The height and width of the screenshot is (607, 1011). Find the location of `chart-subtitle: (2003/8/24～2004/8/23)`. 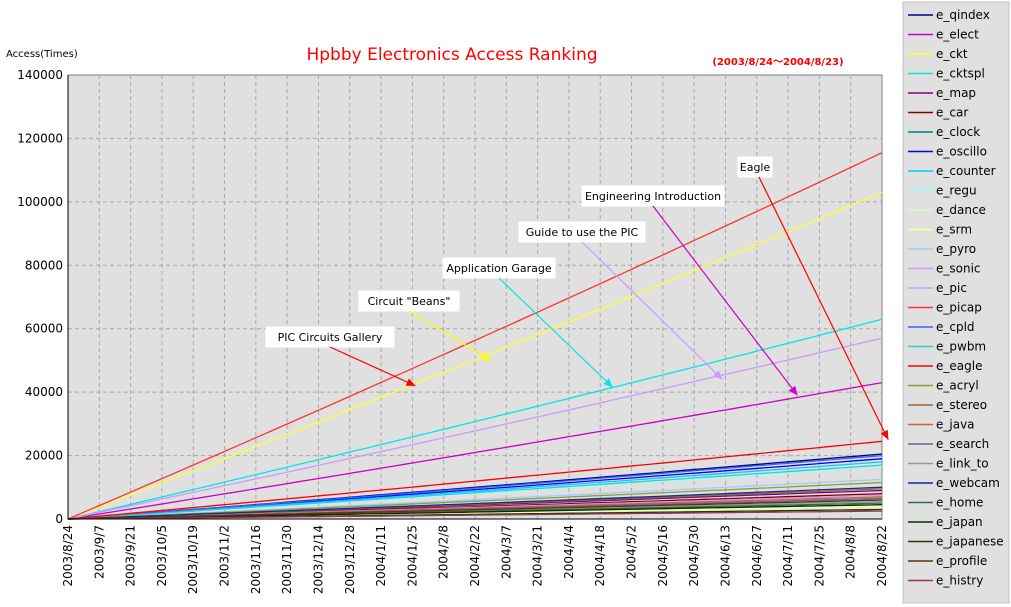

chart-subtitle: (2003/8/24～2004/8/23) is located at coordinates (777, 62).